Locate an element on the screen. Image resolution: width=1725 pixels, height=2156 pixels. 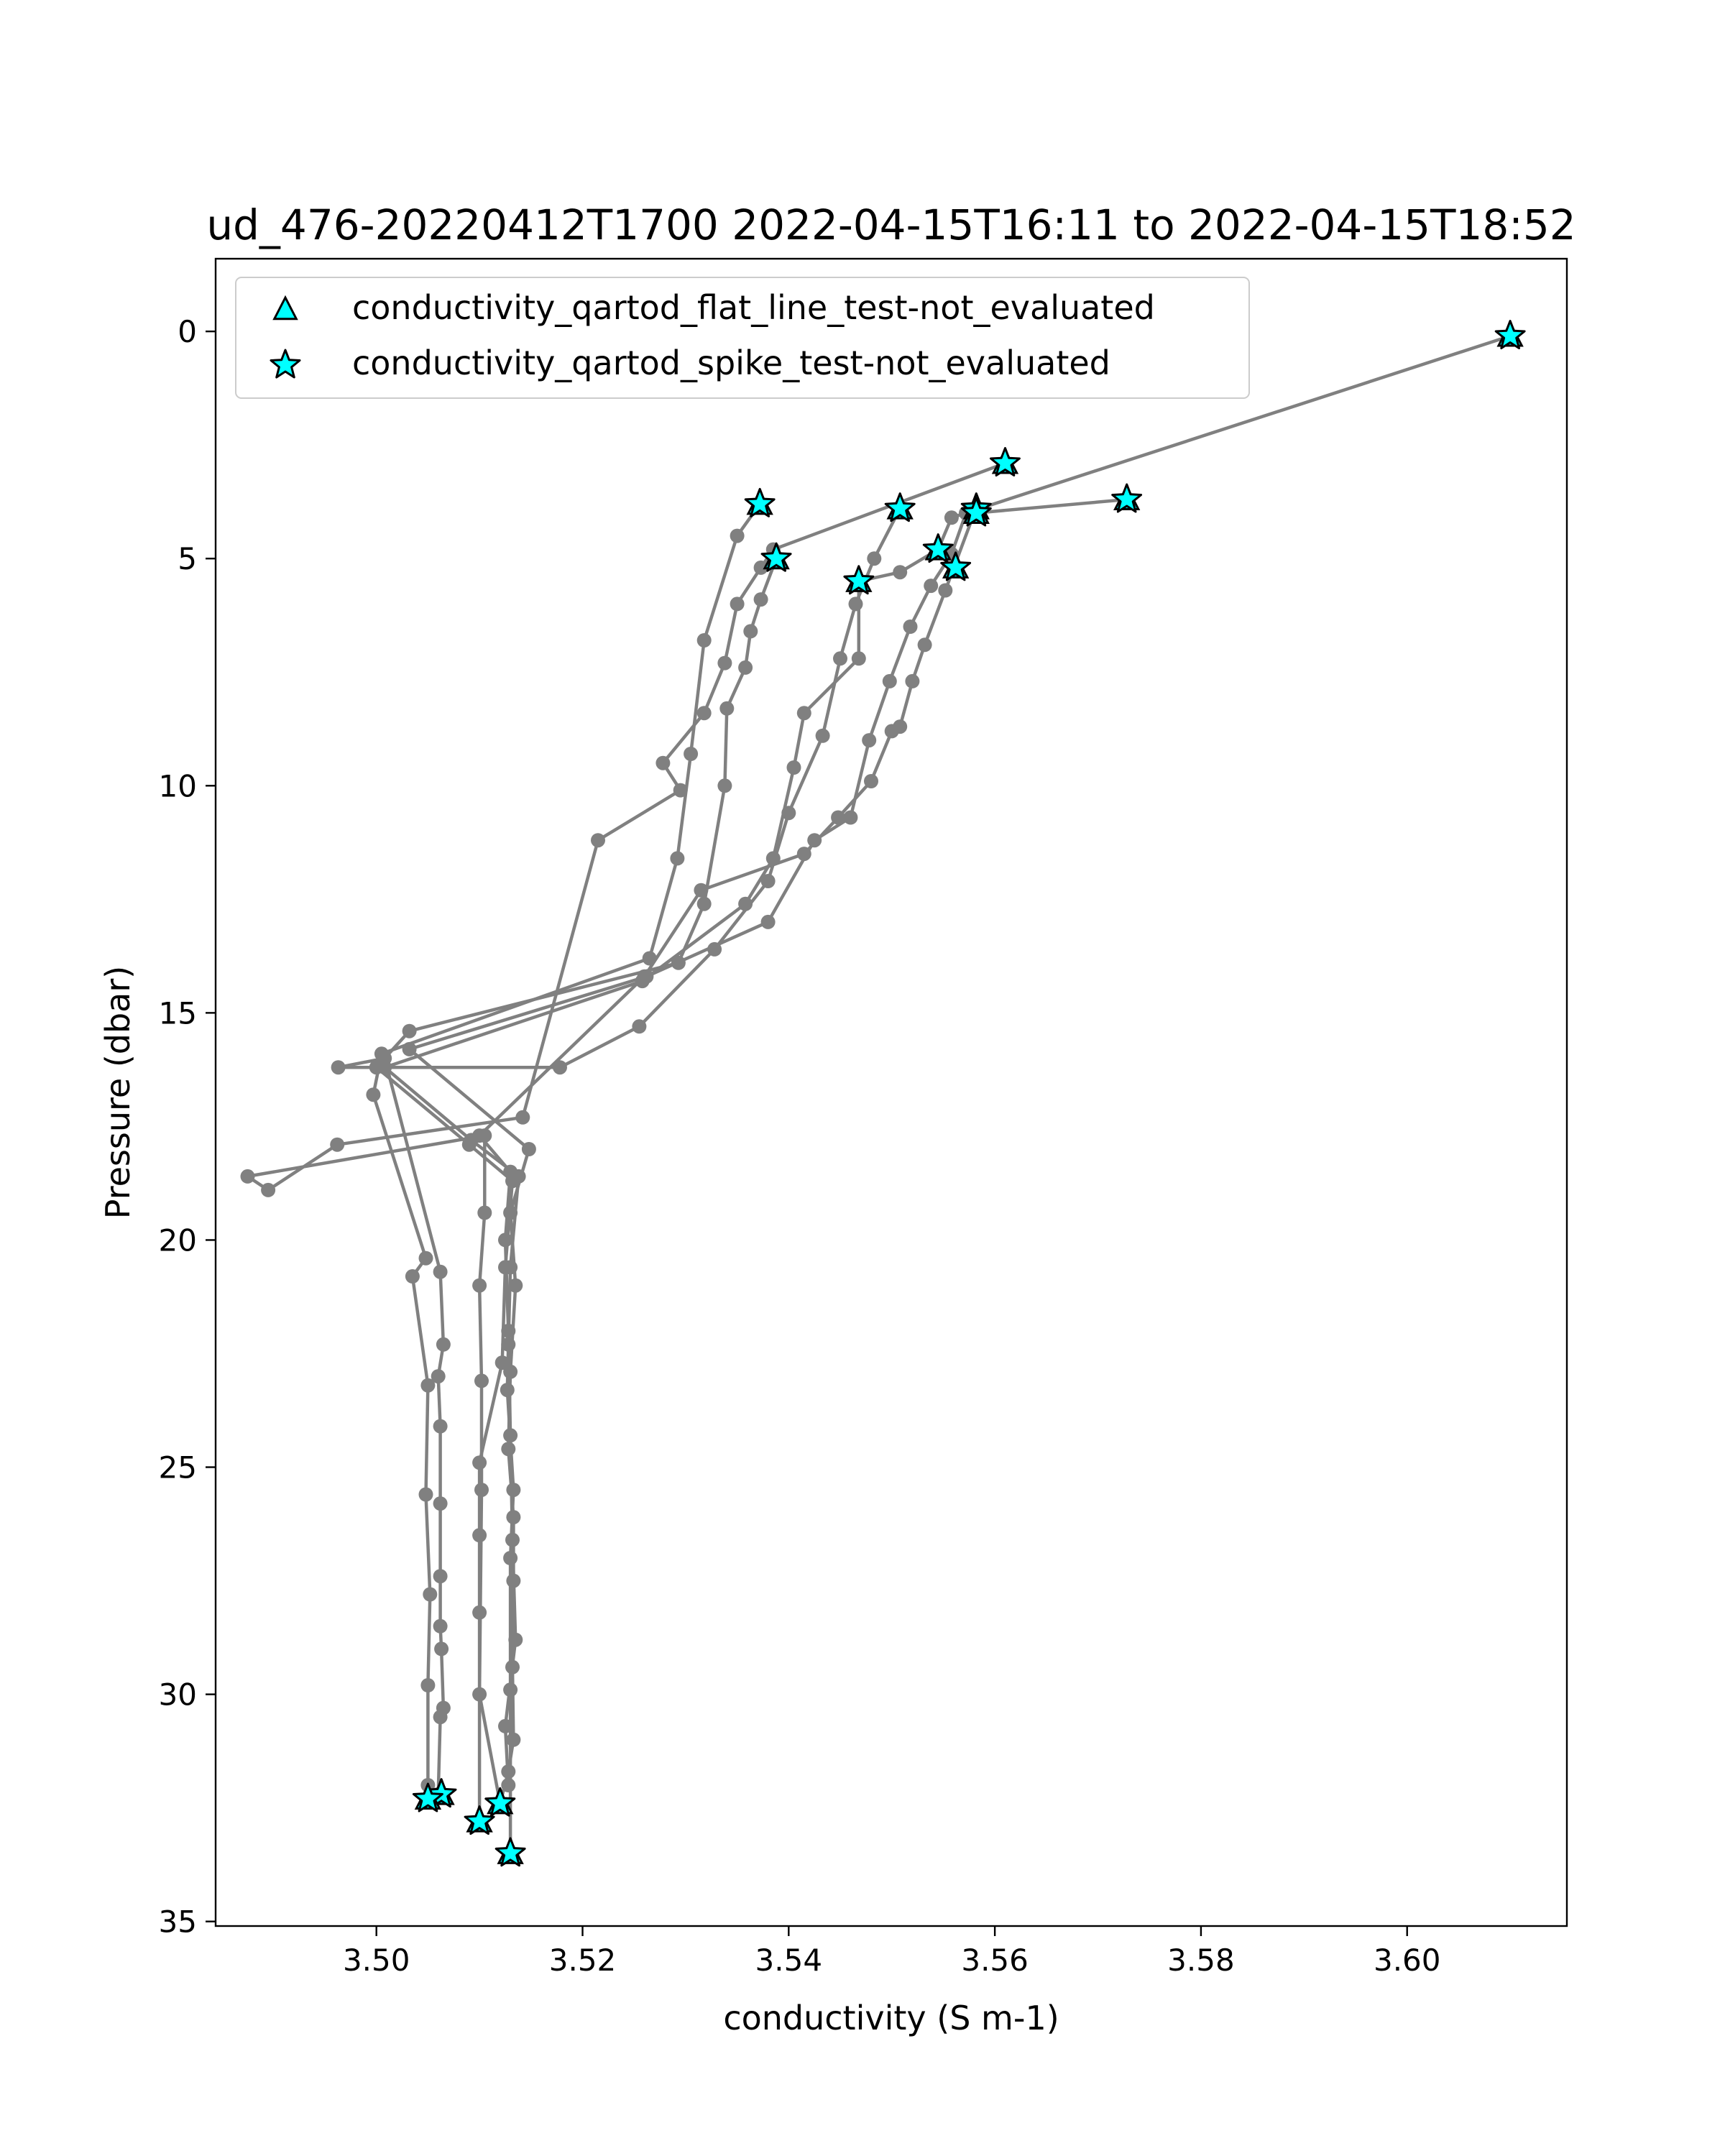
x-tick-label: 3.52 is located at coordinates (583, 1960).